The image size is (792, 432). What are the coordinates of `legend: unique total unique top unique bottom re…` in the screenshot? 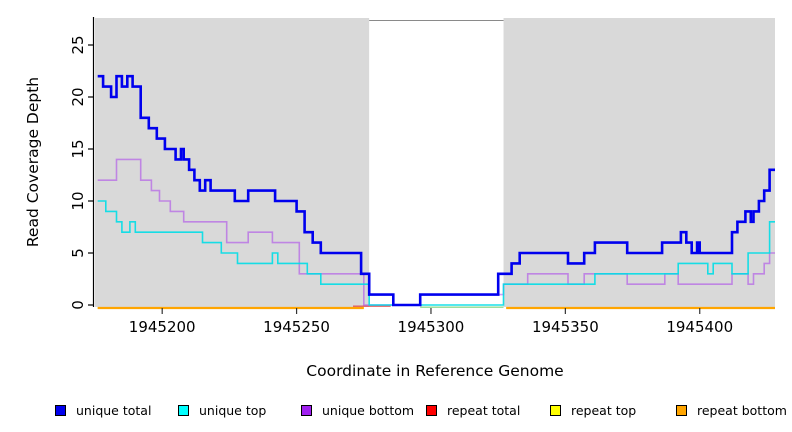 It's located at (396, 413).